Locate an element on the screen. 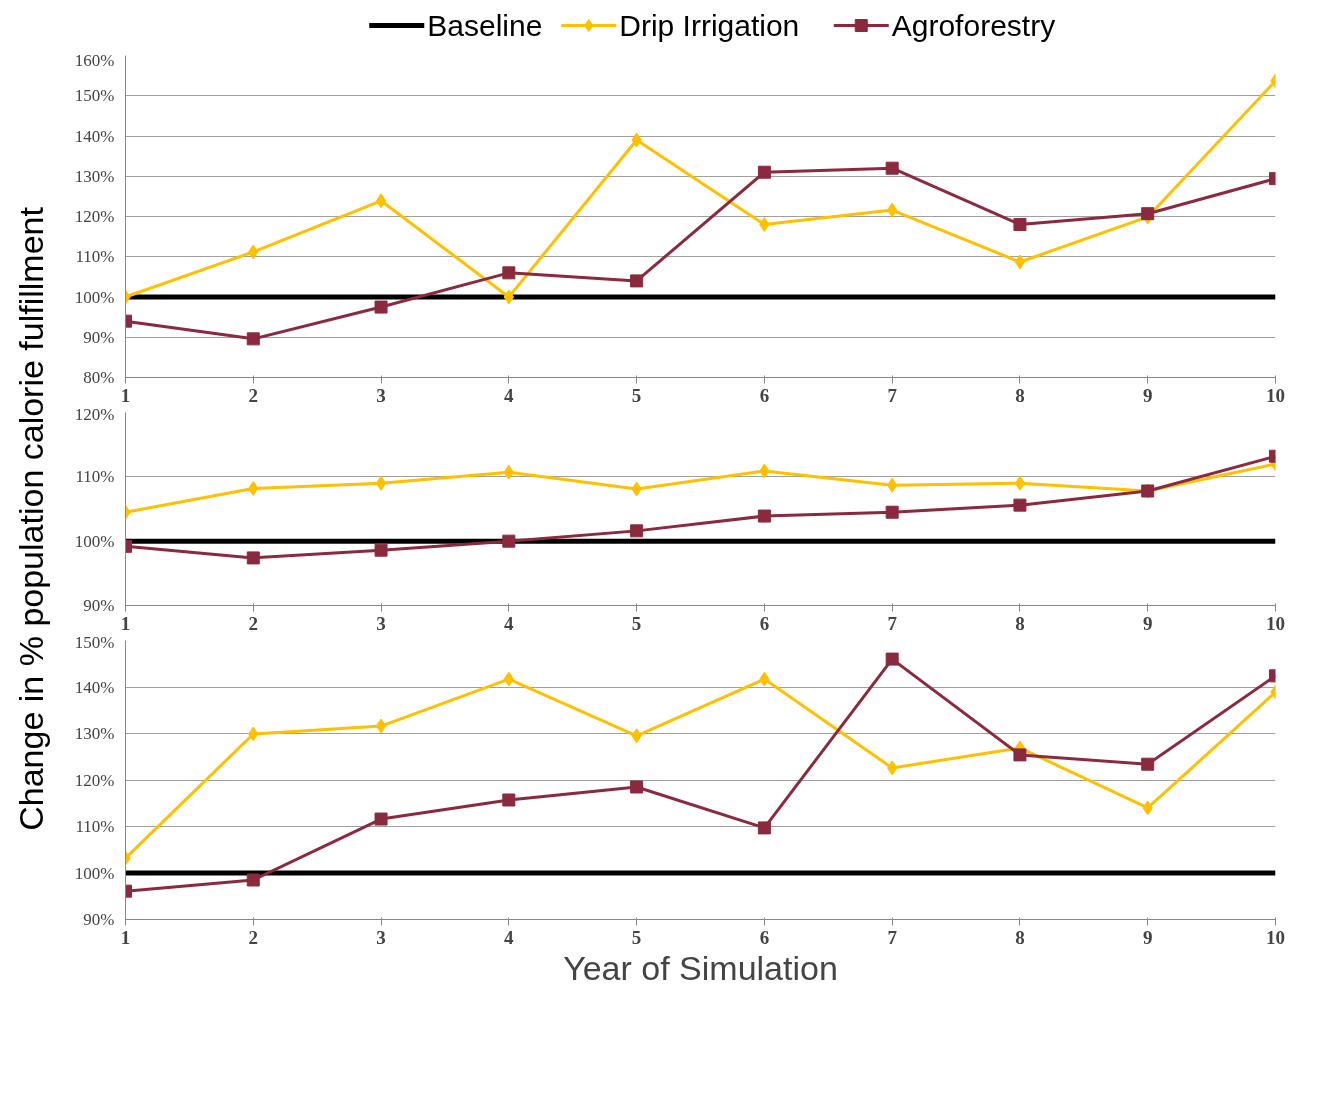 This screenshot has height=1105, width=1317. y-axis-title: Change in % population calorie fulfillment is located at coordinates (30, 518).